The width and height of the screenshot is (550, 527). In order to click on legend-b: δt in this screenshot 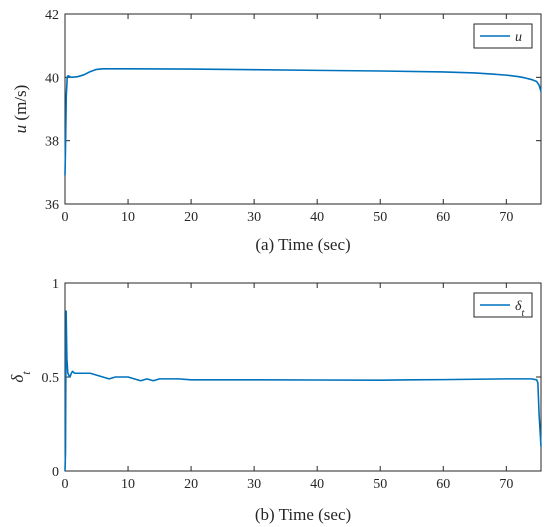, I will do `click(503, 305)`.